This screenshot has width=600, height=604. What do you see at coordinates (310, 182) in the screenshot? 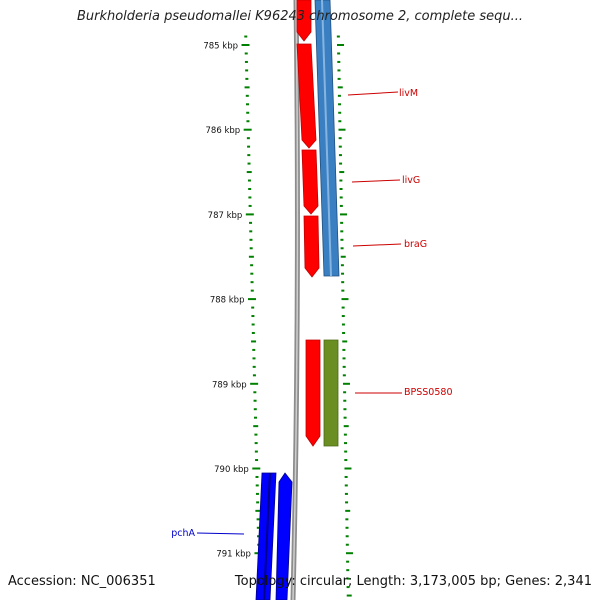
I see `forward-cds-livG` at bounding box center [310, 182].